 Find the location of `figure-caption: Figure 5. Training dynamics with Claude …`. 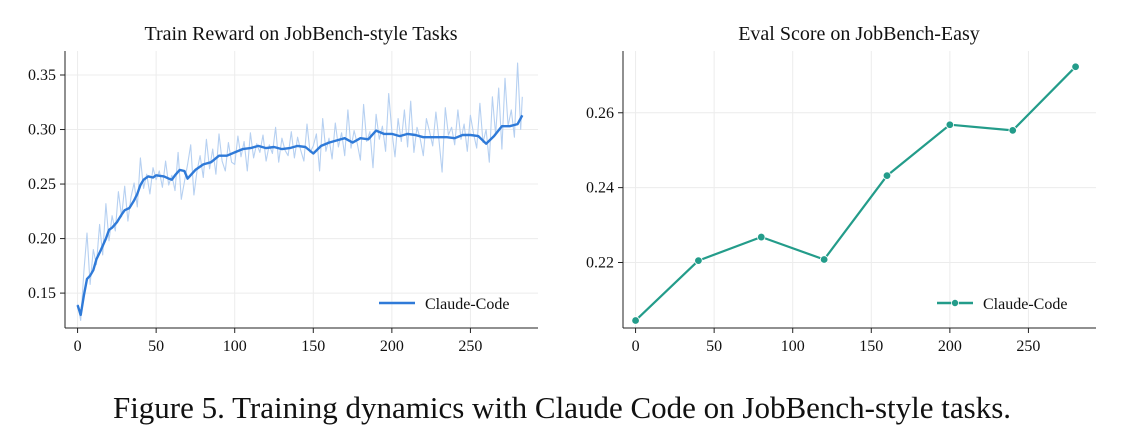

figure-caption: Figure 5. Training dynamics with Claude … is located at coordinates (562, 407).